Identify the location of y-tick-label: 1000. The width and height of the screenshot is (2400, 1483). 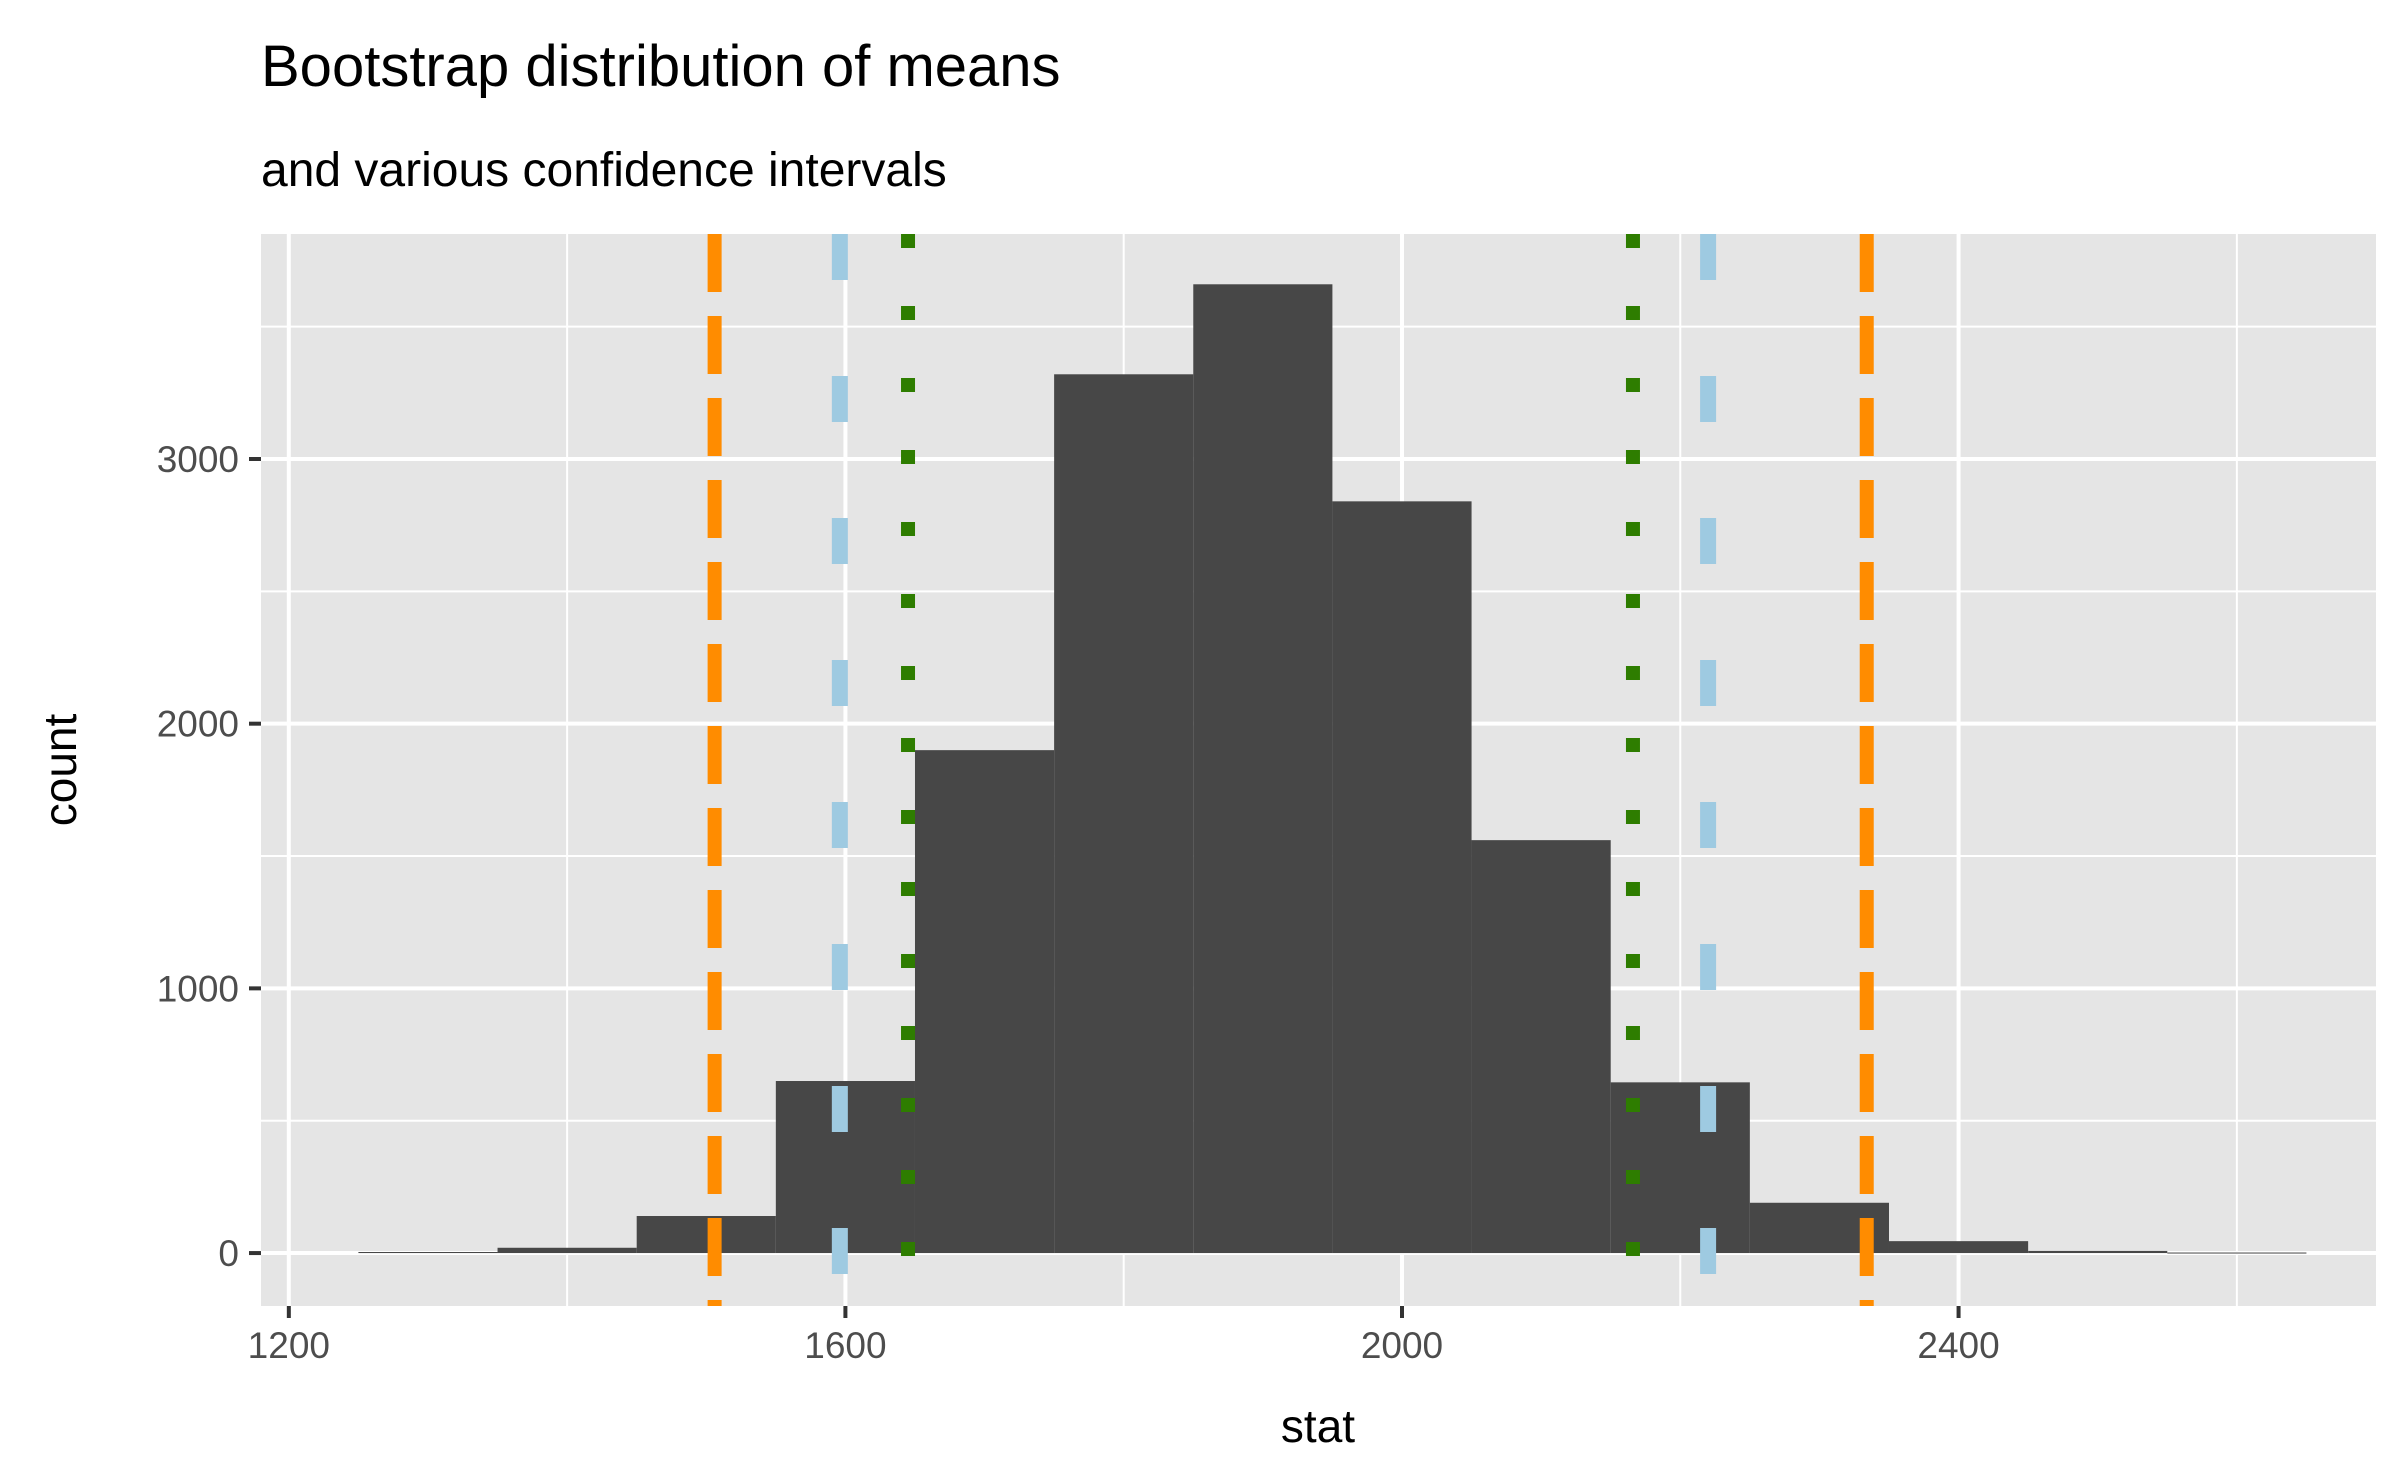
(198, 988).